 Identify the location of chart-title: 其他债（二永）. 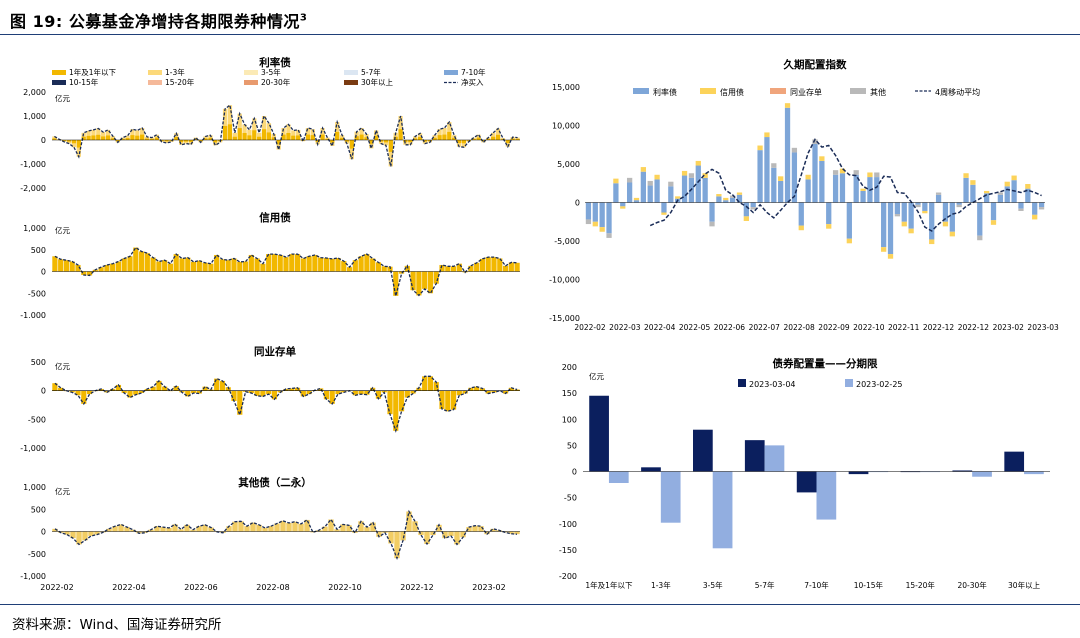
(275, 482).